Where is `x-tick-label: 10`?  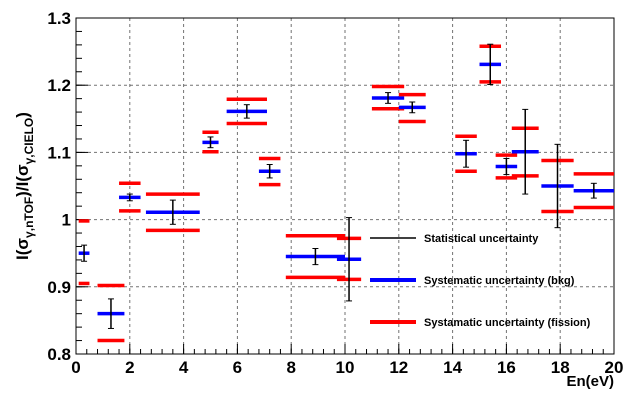
x-tick-label: 10 is located at coordinates (345, 367).